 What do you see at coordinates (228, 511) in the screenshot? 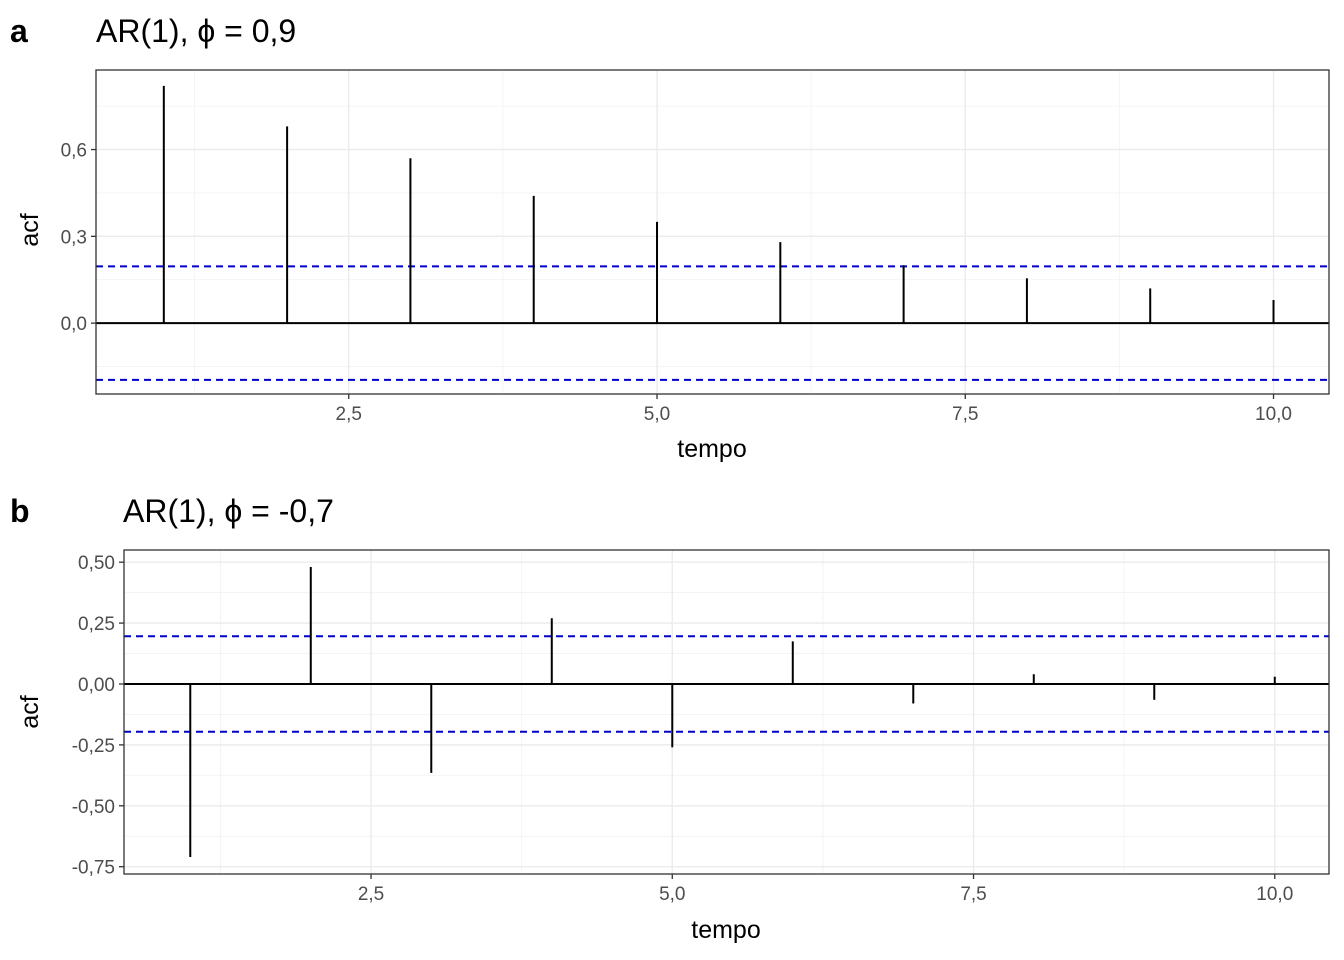
I see `panel-b-title: AR(1), ϕ = -0,7` at bounding box center [228, 511].